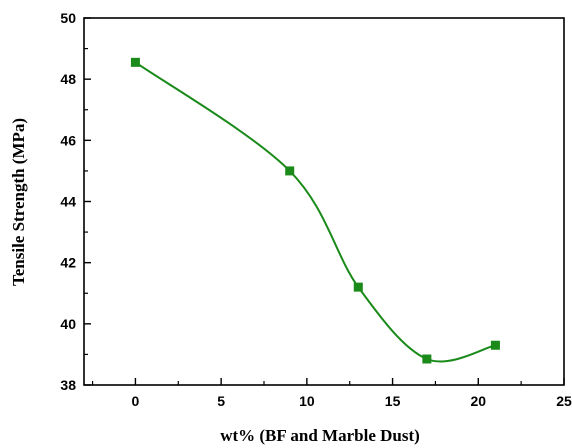  What do you see at coordinates (68, 385) in the screenshot?
I see `y-tick-label: 38` at bounding box center [68, 385].